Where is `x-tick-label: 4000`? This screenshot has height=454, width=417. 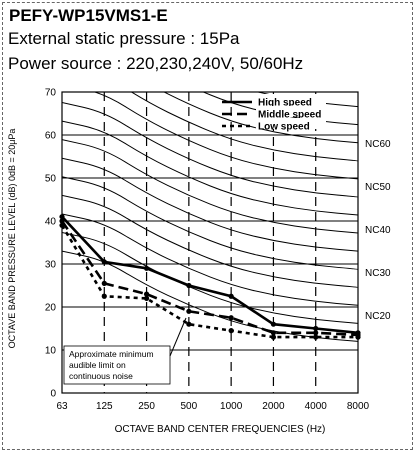
x-tick-label: 4000 is located at coordinates (316, 406).